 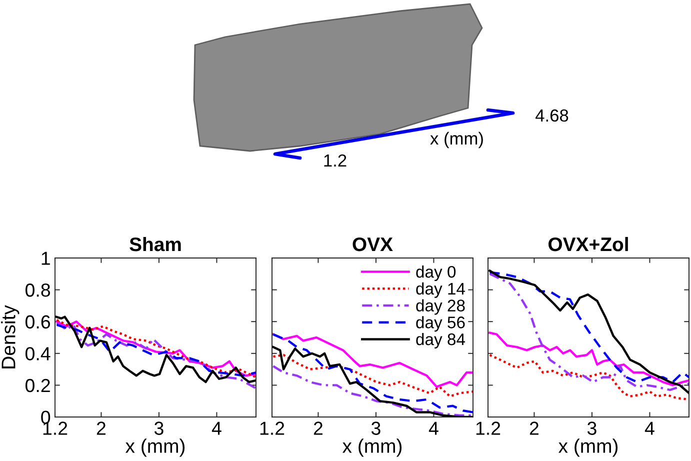 I want to click on chart-title: OVX, so click(x=372, y=244).